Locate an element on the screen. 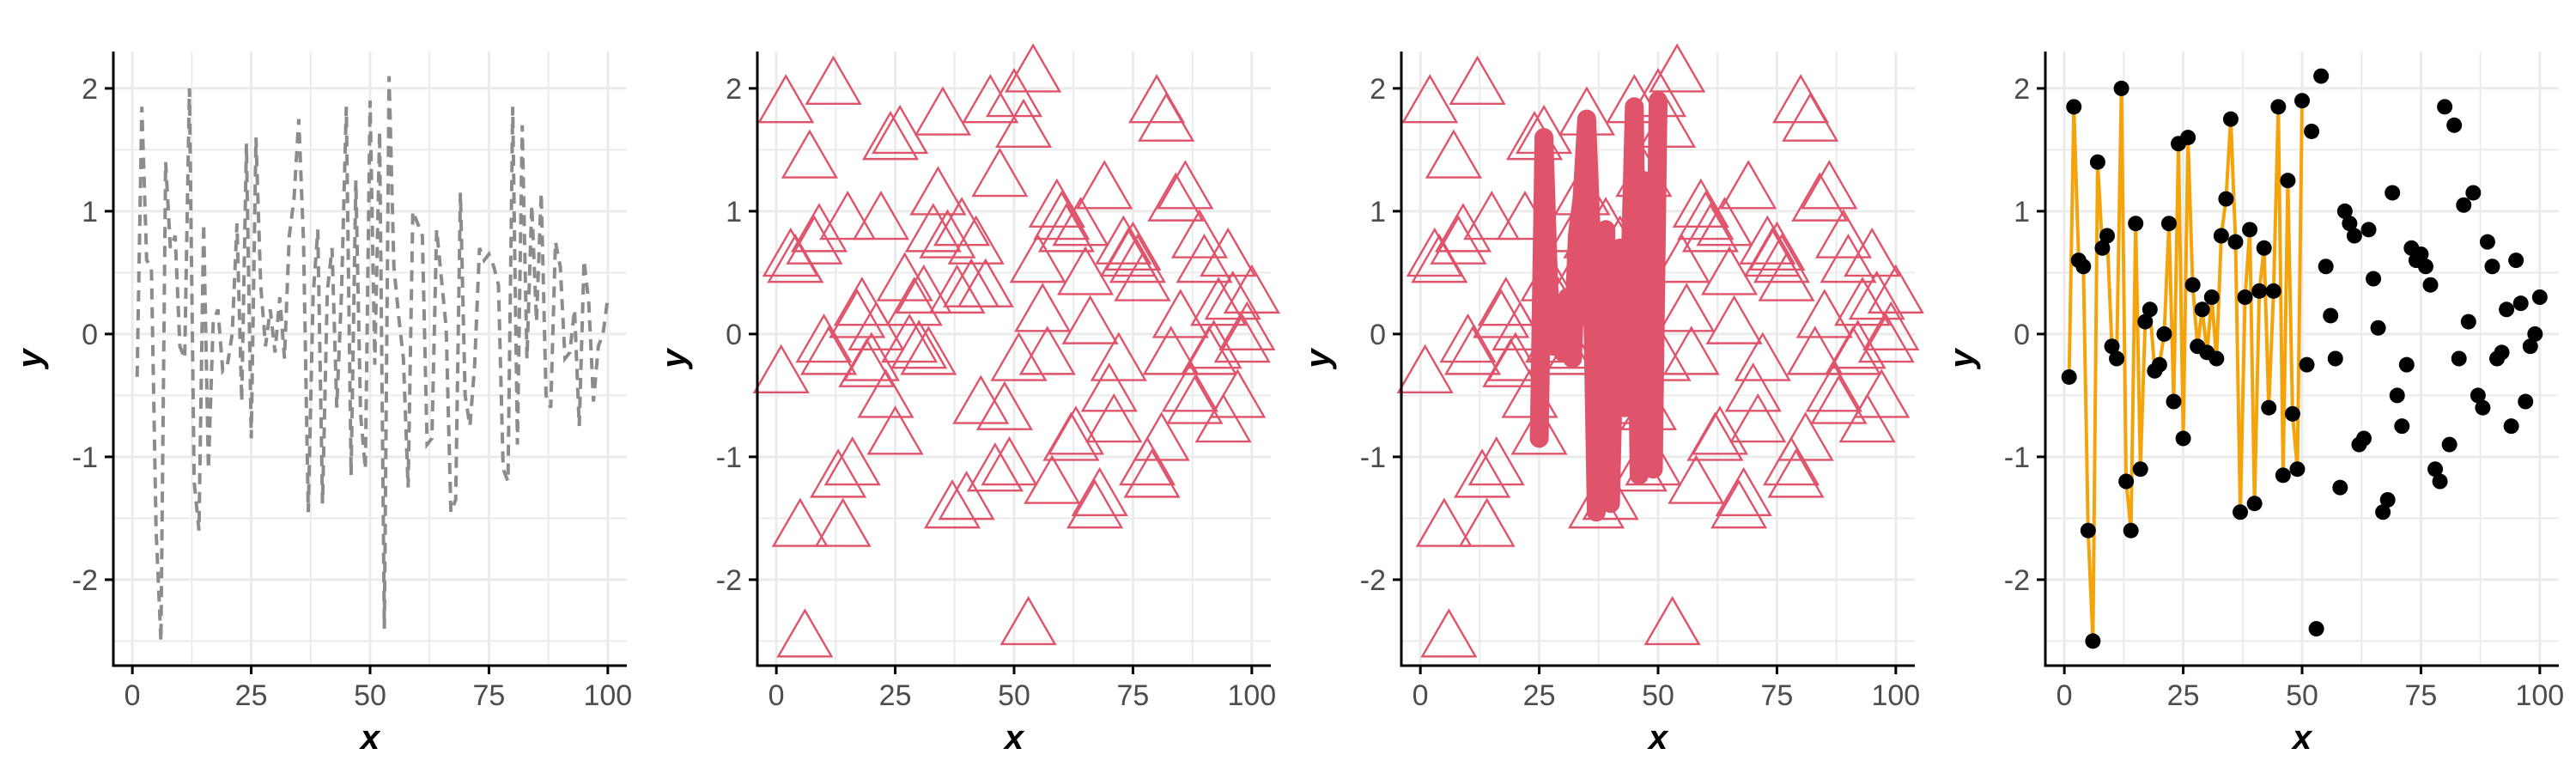 The height and width of the screenshot is (773, 2576). connect-line is located at coordinates (2185, 364).